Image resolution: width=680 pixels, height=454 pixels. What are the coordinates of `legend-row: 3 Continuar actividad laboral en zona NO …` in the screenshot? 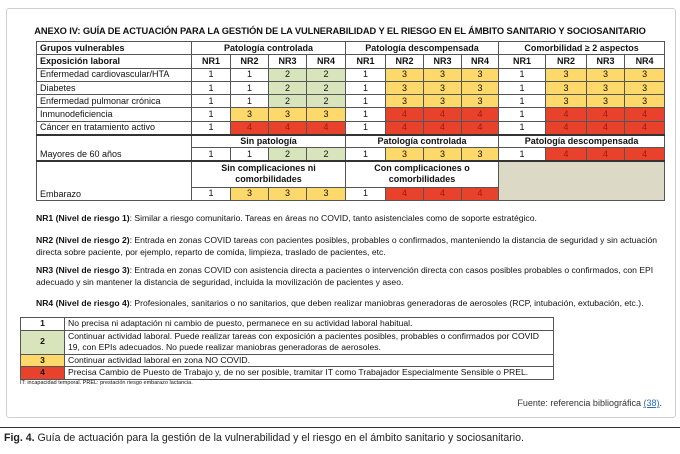 It's located at (287, 360).